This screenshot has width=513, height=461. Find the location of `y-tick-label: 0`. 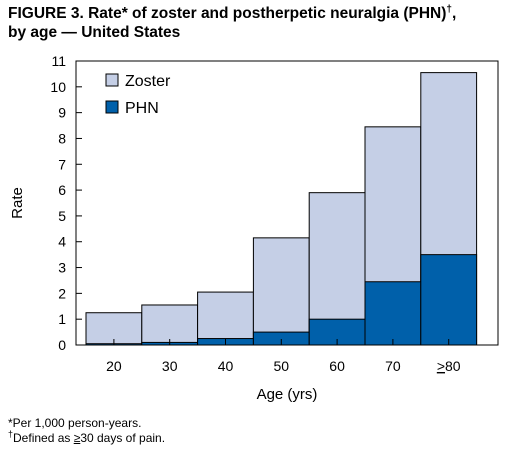

y-tick-label: 0 is located at coordinates (62, 345).